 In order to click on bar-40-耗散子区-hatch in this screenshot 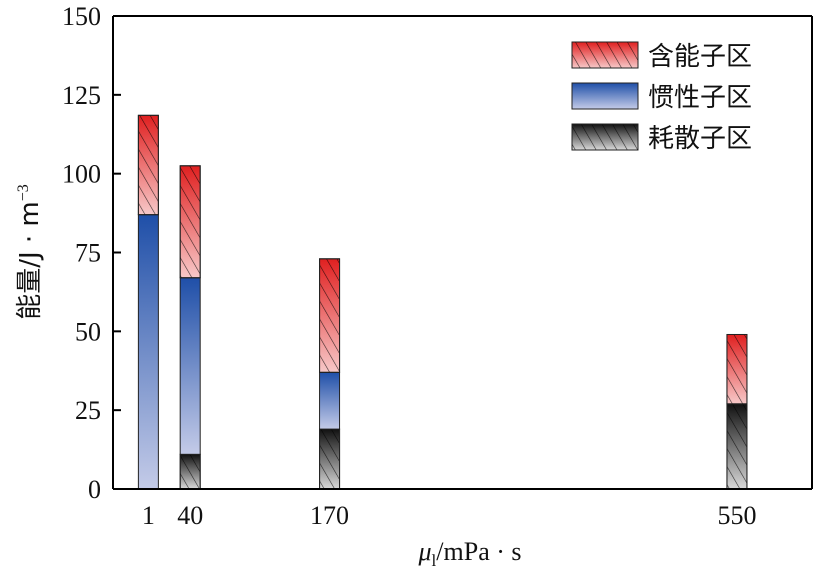, I will do `click(190, 471)`.